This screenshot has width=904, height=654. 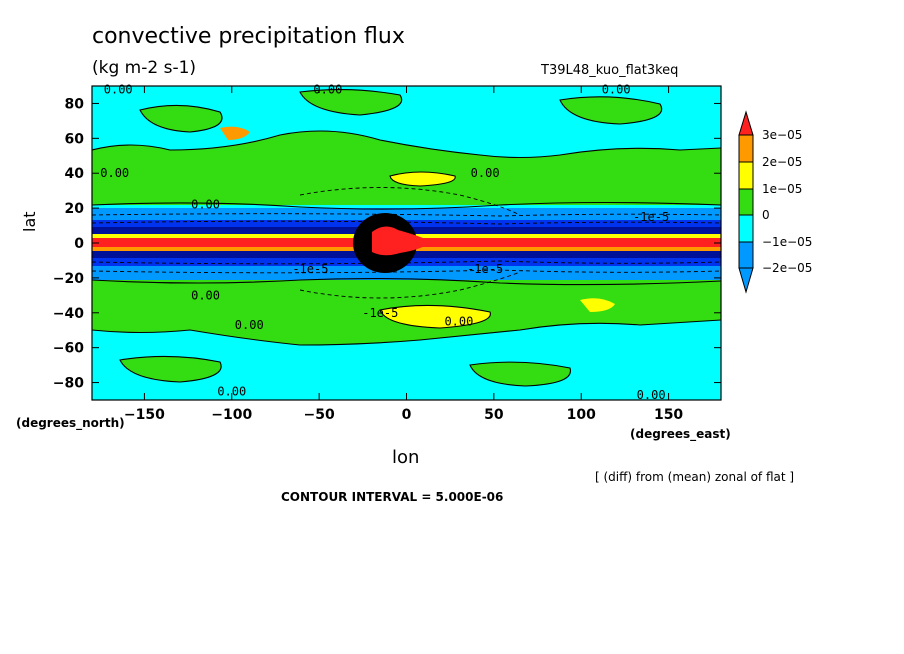 I want to click on green-band-north, so click(x=406, y=168).